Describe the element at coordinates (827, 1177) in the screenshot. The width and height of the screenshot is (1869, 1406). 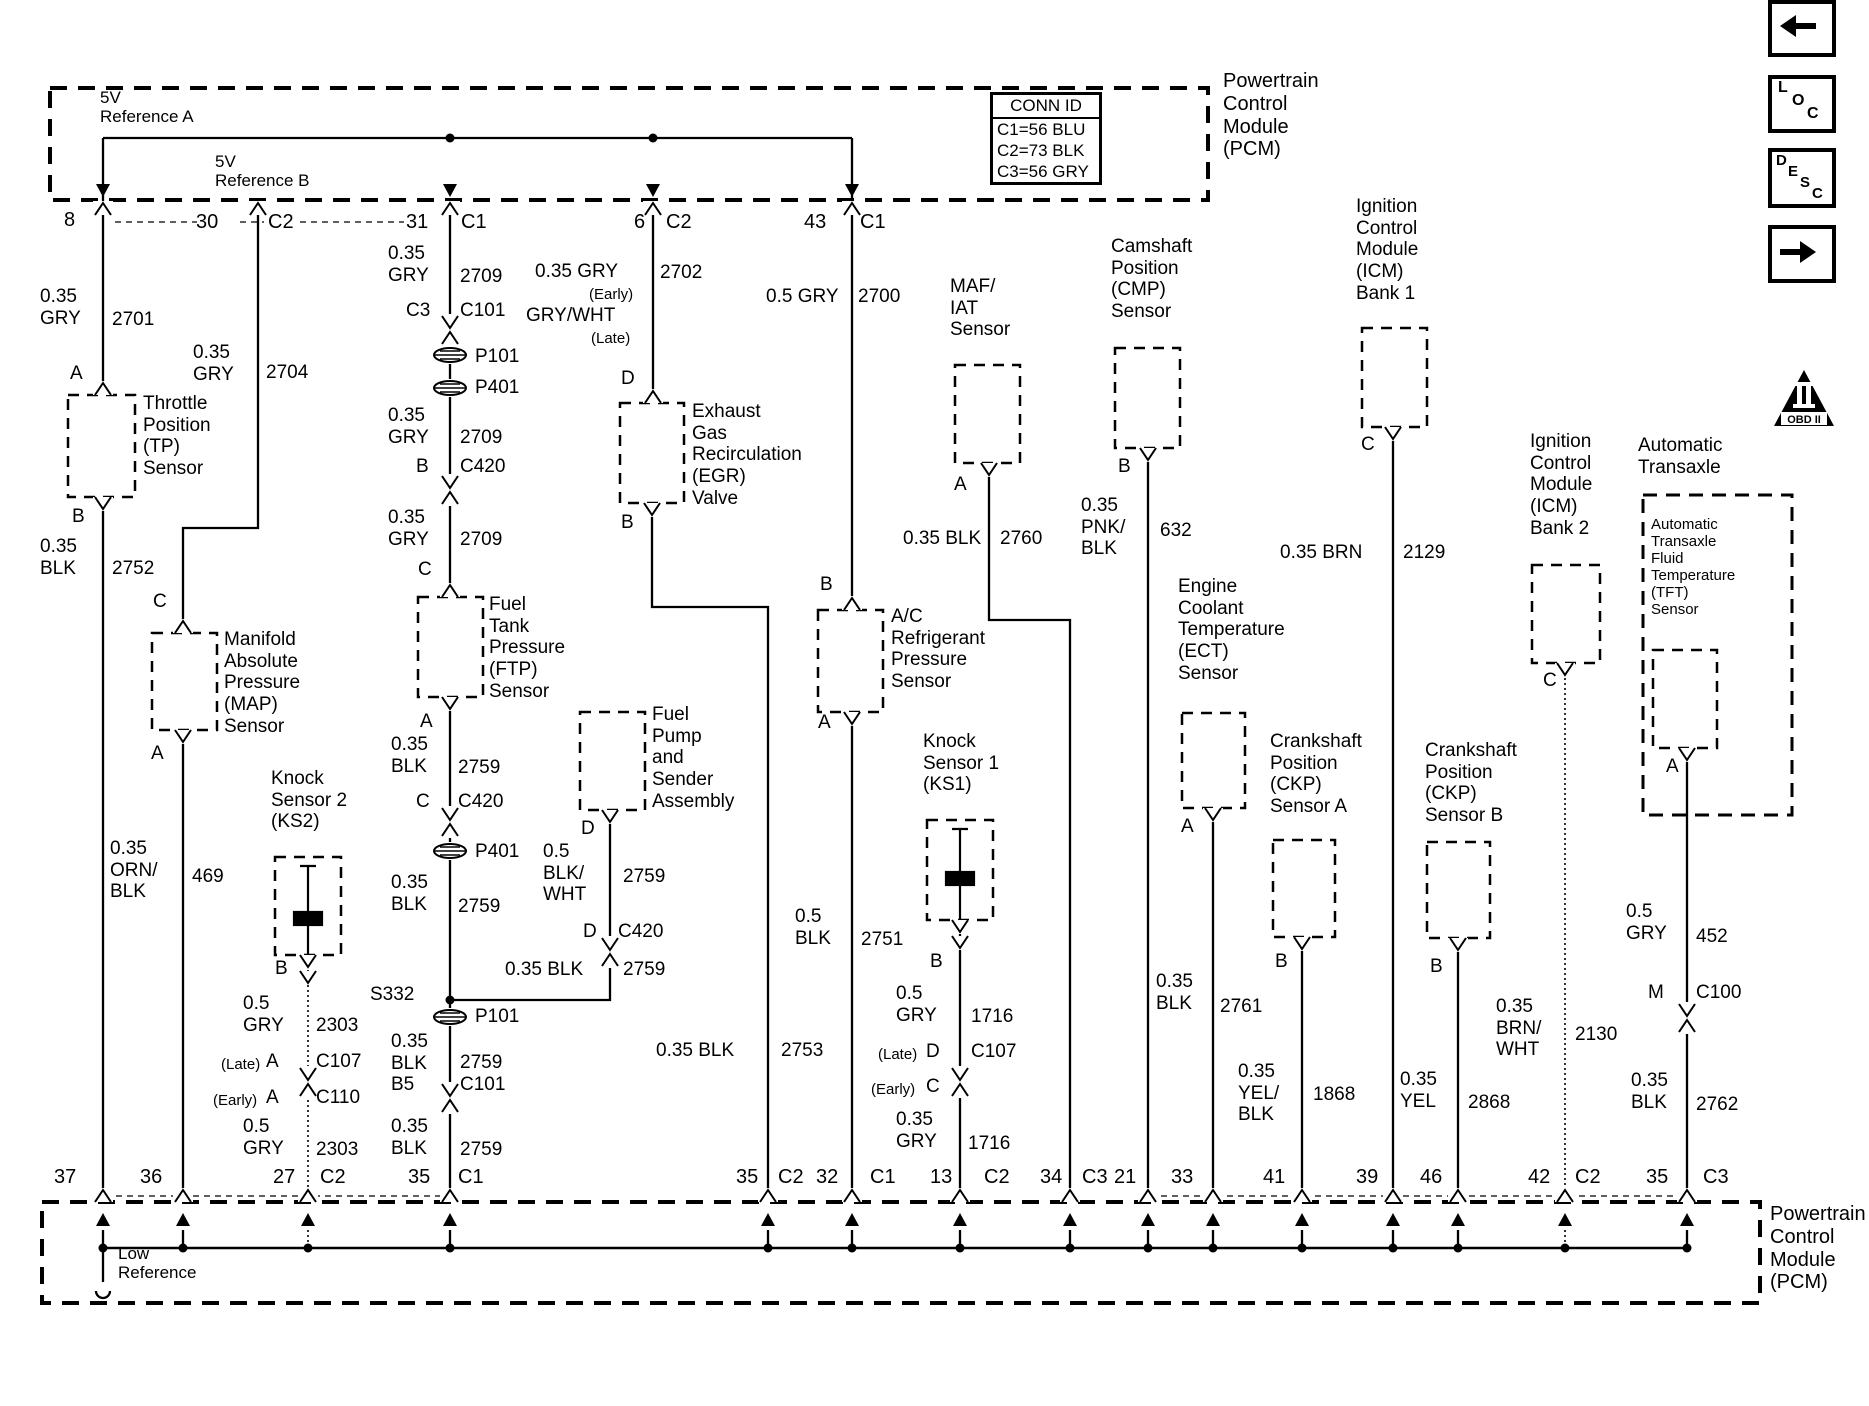
I see `pin-32: 32` at that location.